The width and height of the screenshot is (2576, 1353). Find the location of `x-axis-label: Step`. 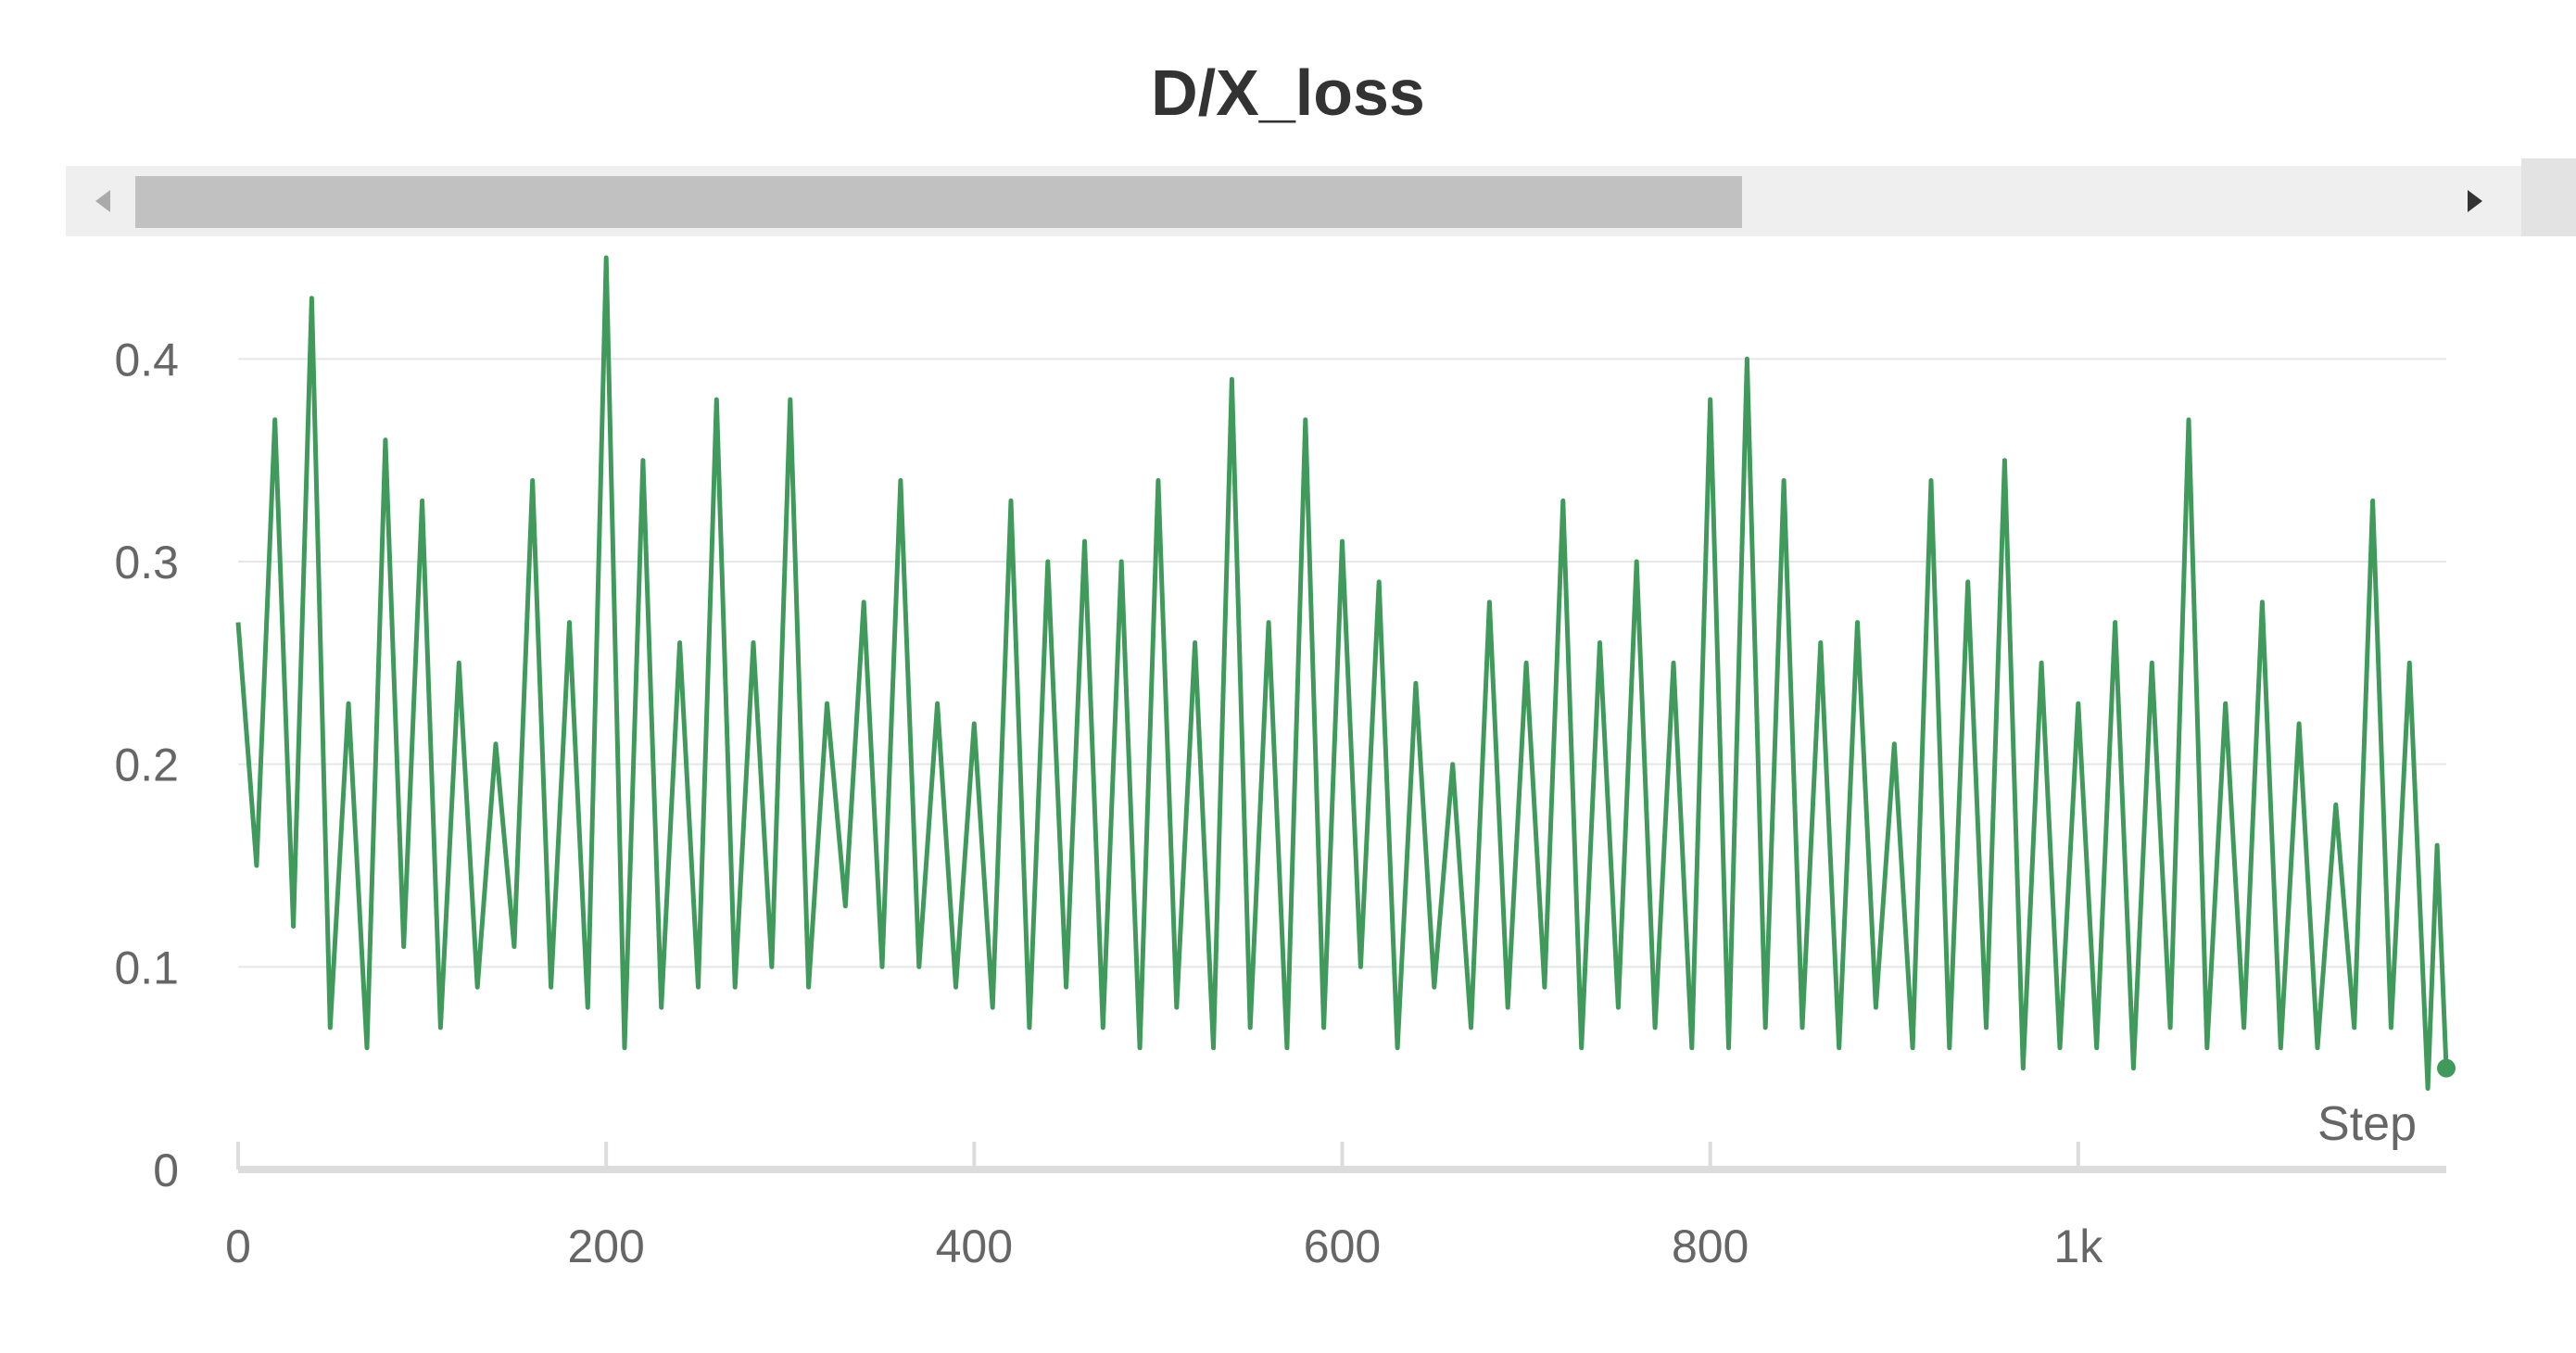

x-axis-label: Step is located at coordinates (2367, 1124).